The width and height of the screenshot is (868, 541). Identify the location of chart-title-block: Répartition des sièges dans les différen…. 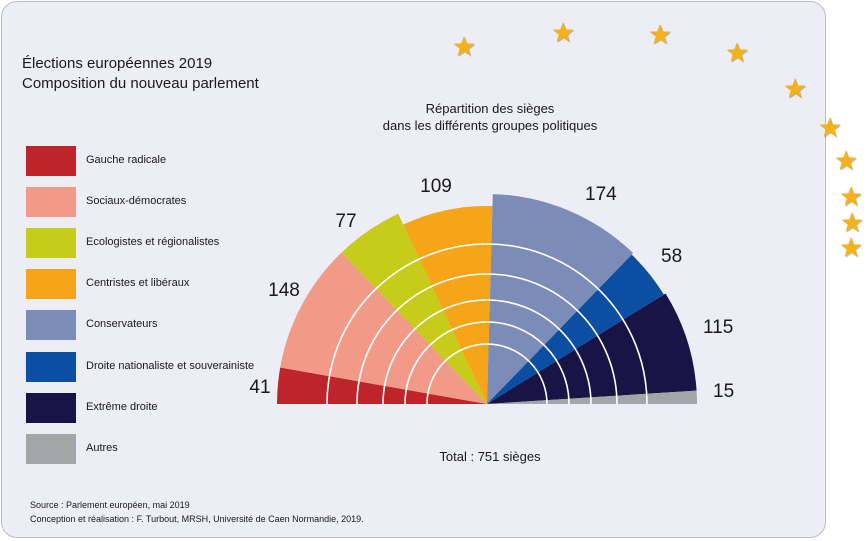
(490, 117).